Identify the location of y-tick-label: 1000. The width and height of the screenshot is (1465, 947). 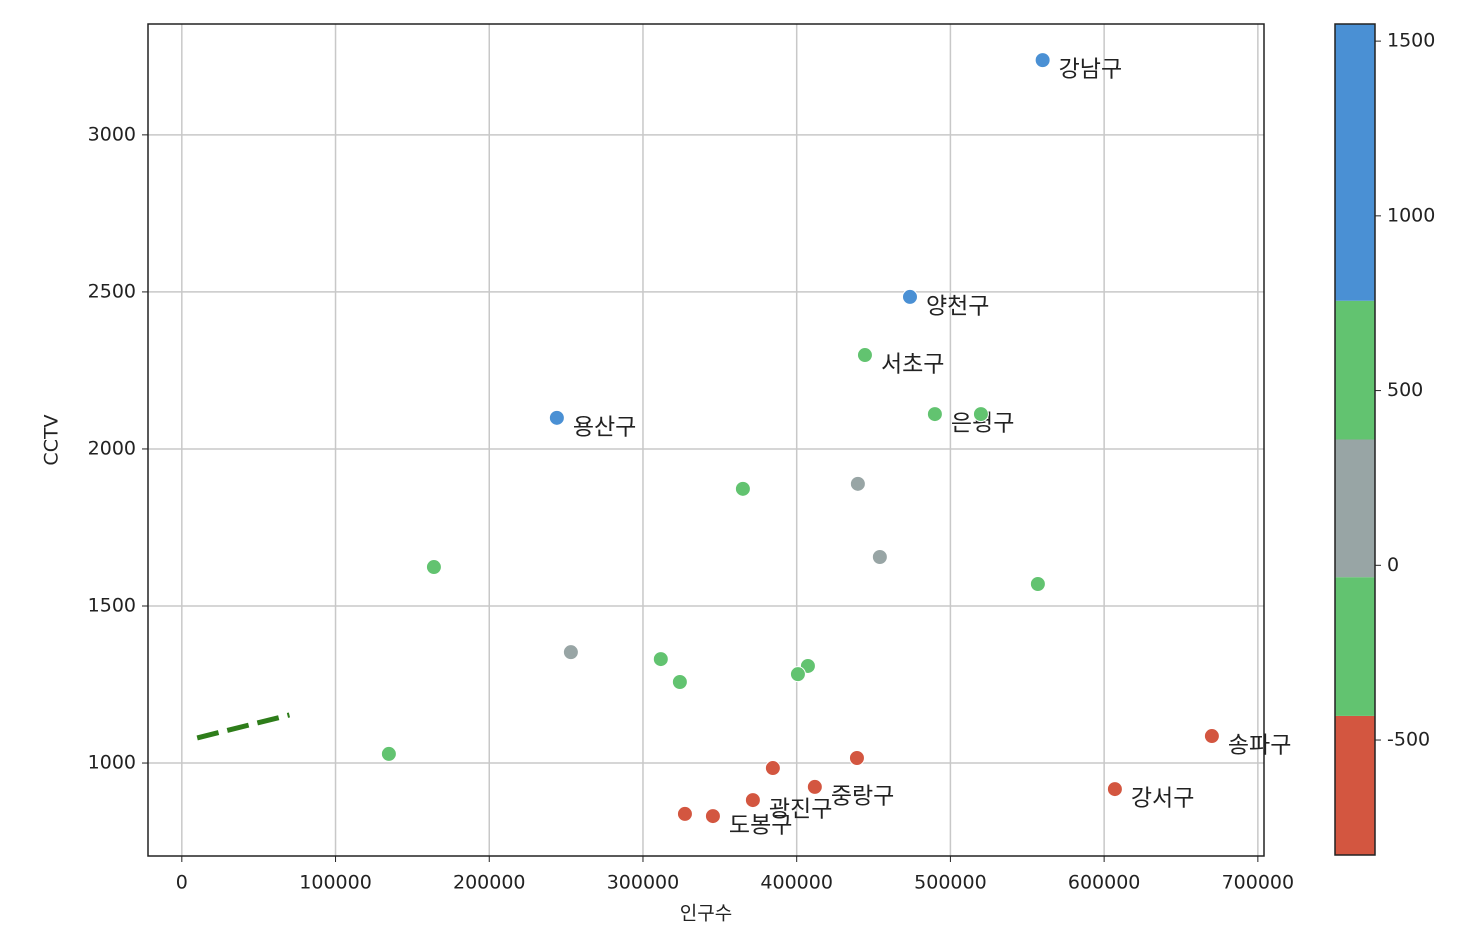
(112, 763).